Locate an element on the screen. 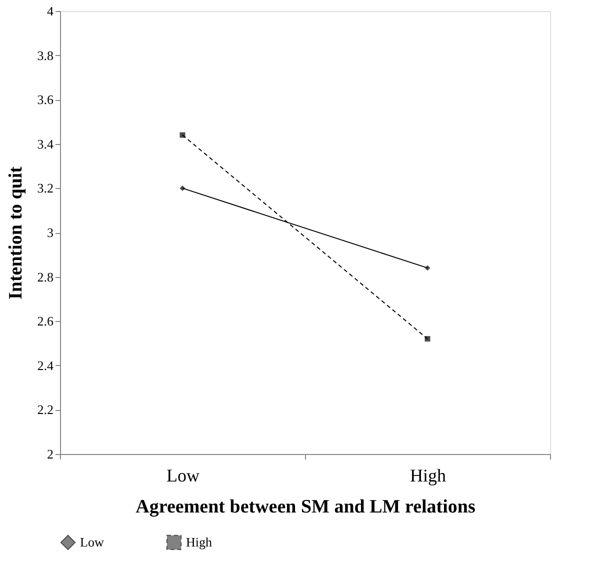  y-tick-label: 3.8 is located at coordinates (45, 55).